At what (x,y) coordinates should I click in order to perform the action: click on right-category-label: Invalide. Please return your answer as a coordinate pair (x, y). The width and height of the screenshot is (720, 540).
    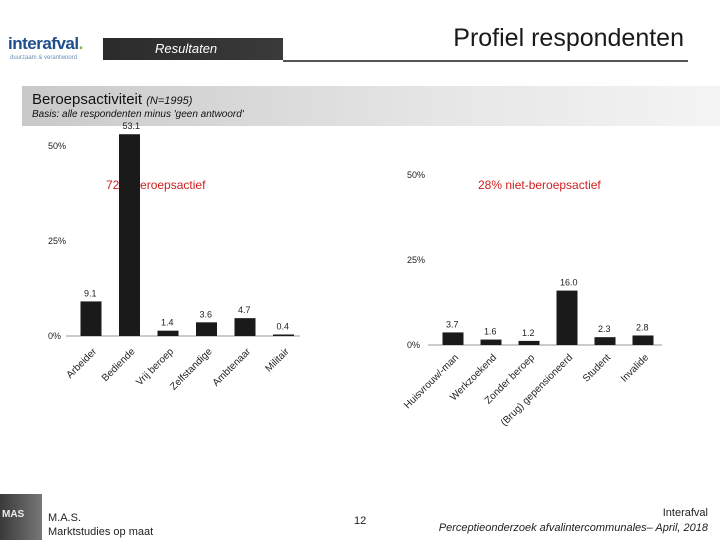
    Looking at the image, I should click on (635, 368).